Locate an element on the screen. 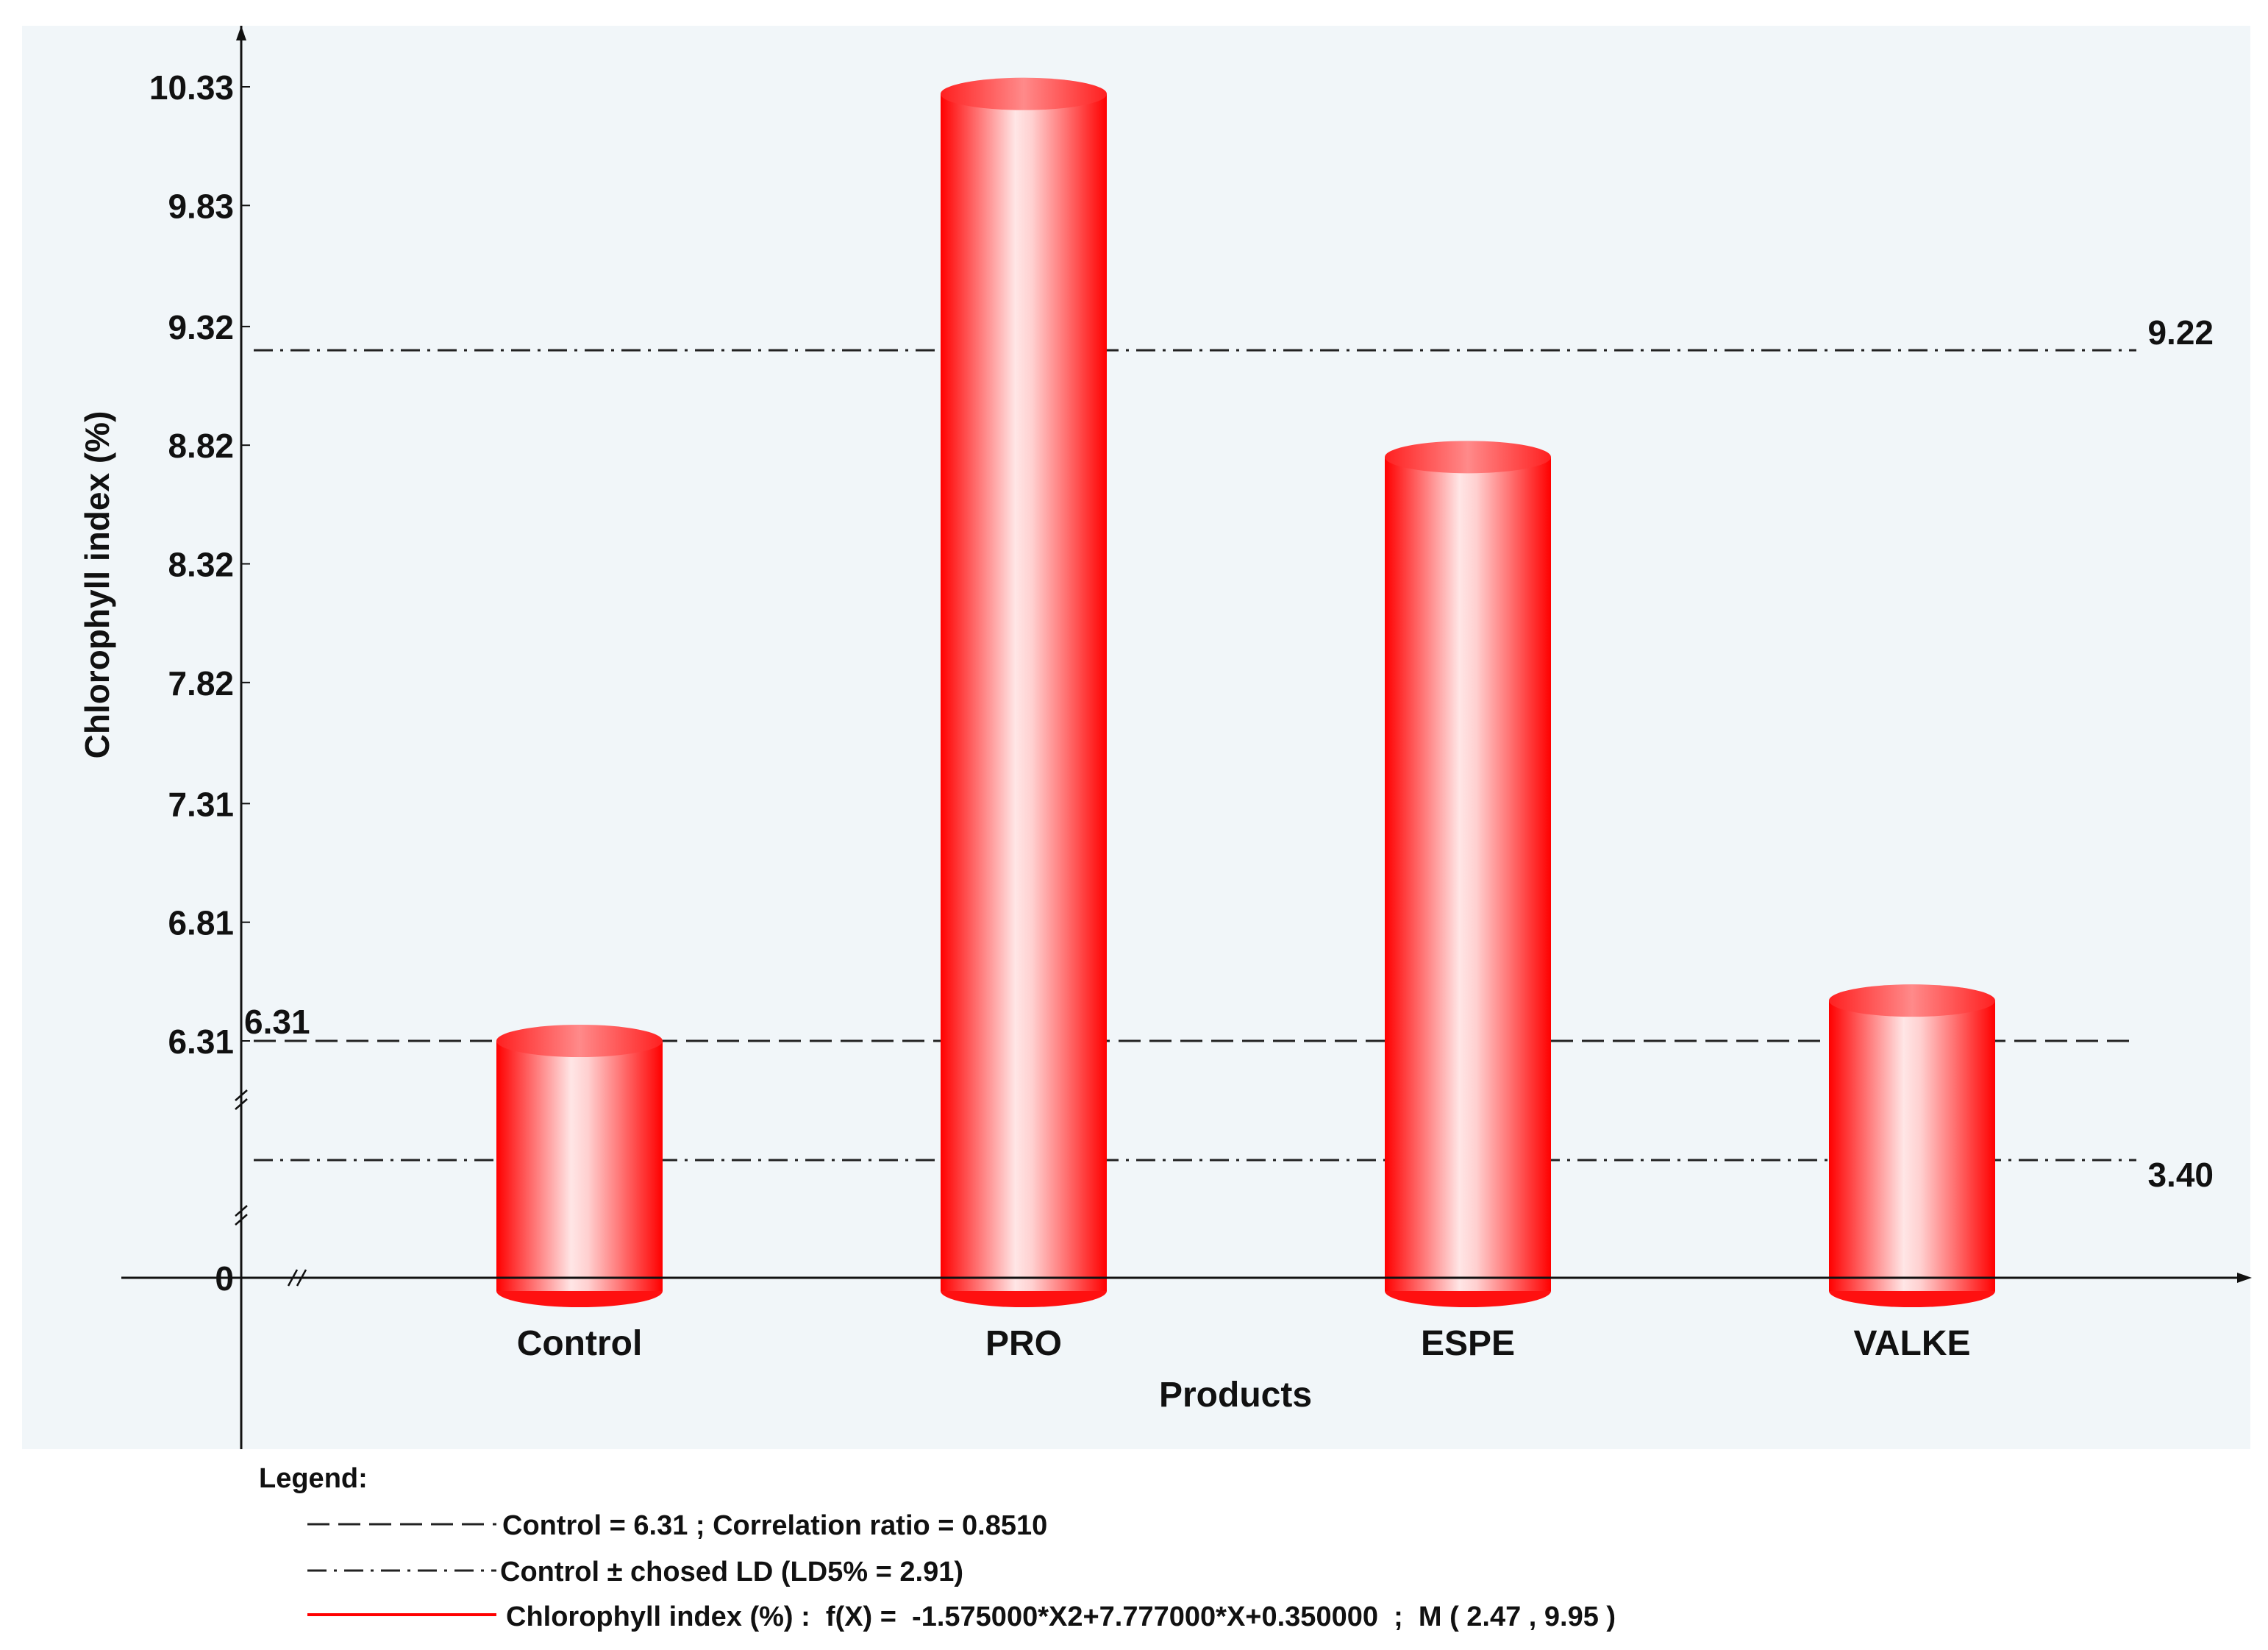 This screenshot has height=1650, width=2268. bar-pro is located at coordinates (1024, 692).